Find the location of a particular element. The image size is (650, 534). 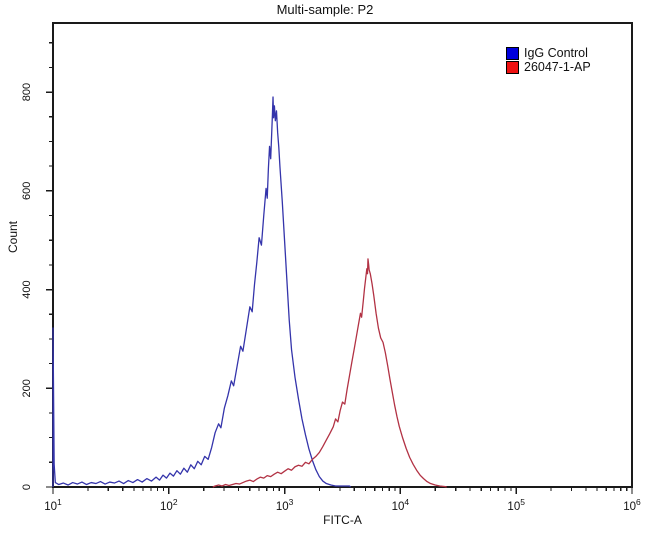

x-tick-label: 10⁴ is located at coordinates (401, 505).